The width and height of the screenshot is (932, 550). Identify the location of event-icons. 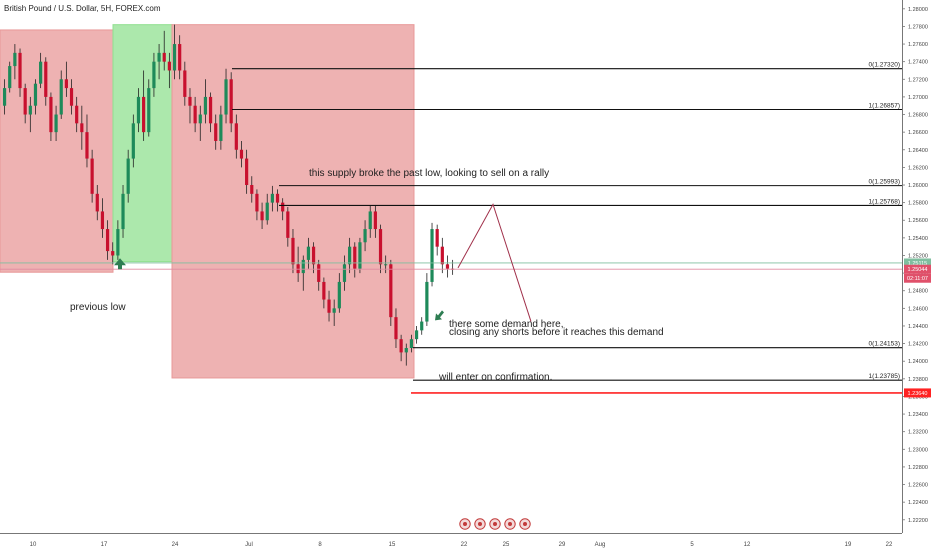
(495, 524).